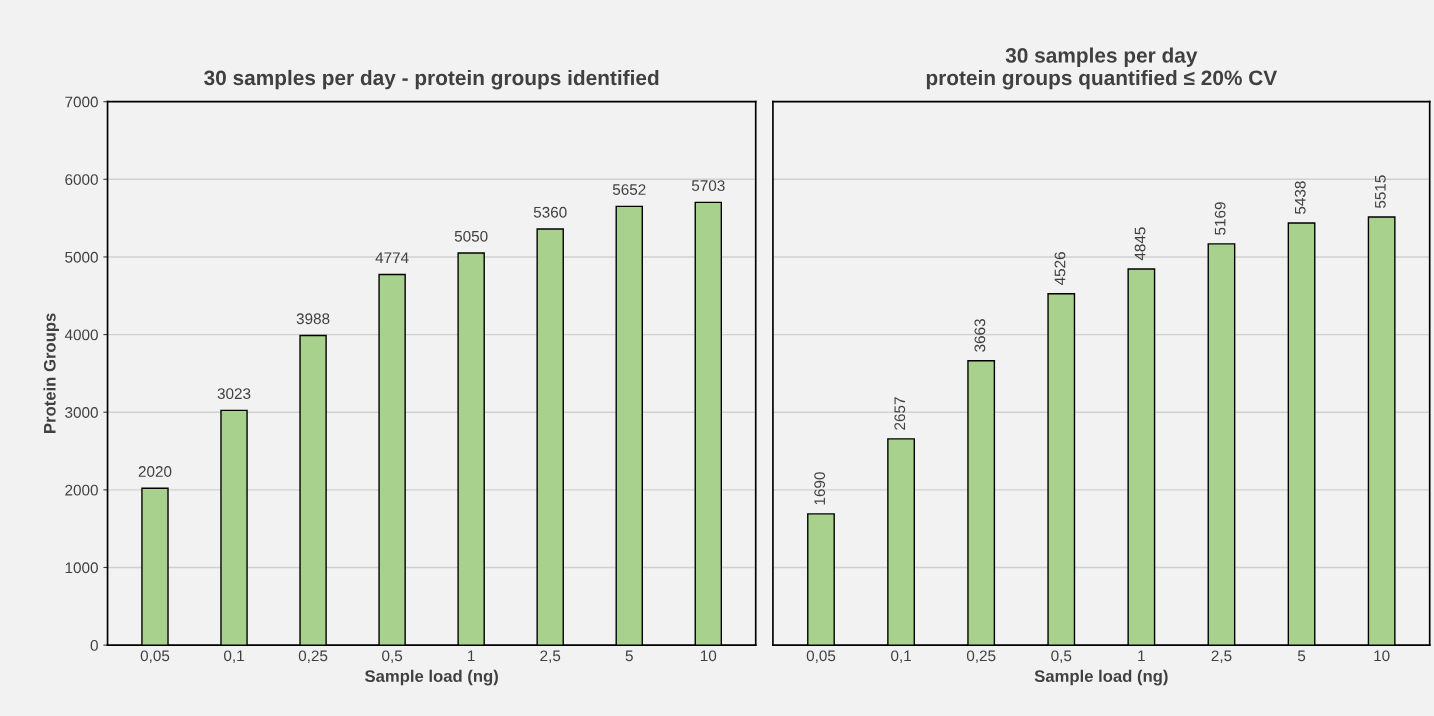 The height and width of the screenshot is (716, 1434). What do you see at coordinates (234, 394) in the screenshot?
I see `data-label: 3023` at bounding box center [234, 394].